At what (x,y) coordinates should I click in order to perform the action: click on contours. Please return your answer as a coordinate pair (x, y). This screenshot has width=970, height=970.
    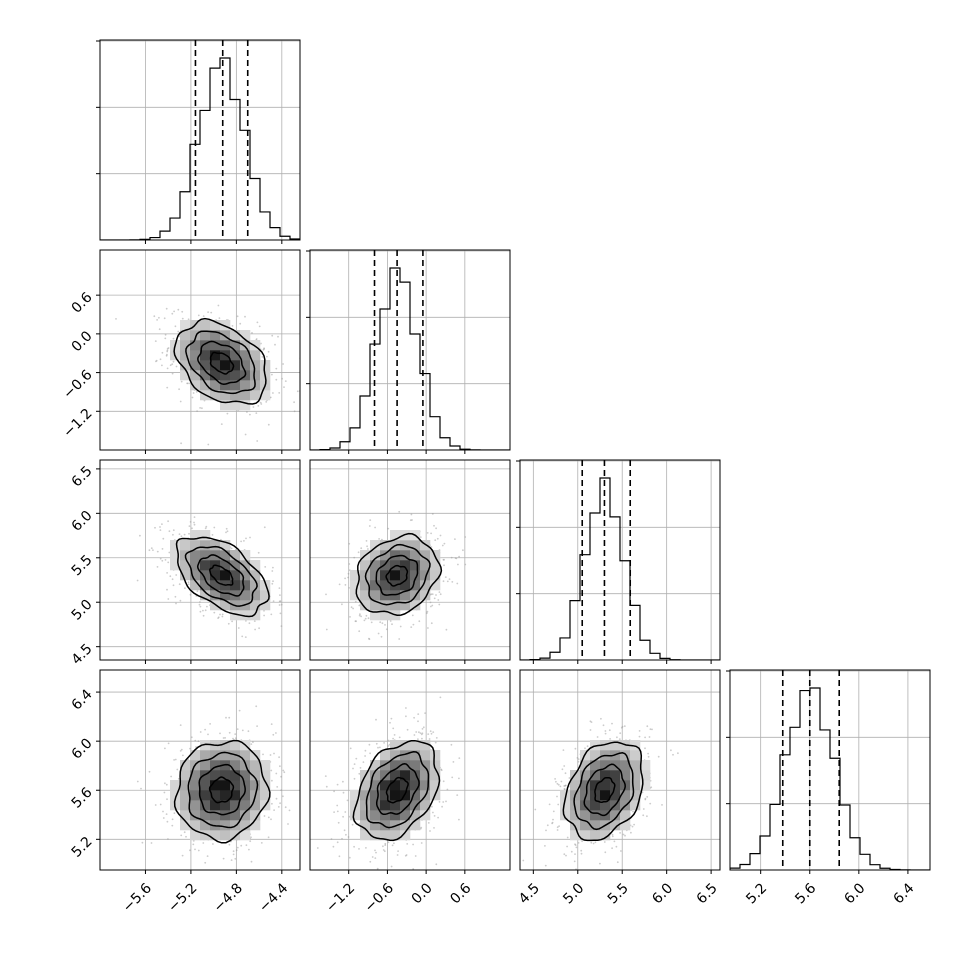
    Looking at the image, I should click on (222, 577).